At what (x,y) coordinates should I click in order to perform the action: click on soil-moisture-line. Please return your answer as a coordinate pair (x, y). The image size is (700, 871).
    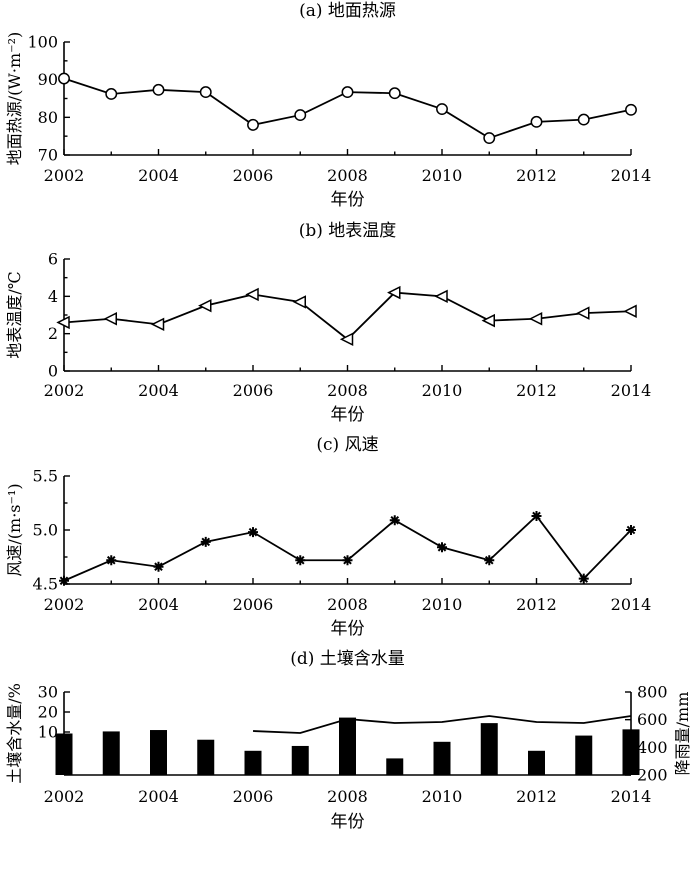
    Looking at the image, I should click on (442, 724).